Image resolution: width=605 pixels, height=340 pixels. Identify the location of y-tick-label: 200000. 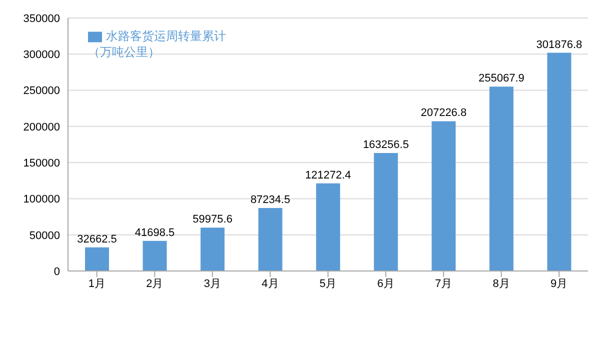
(41, 127).